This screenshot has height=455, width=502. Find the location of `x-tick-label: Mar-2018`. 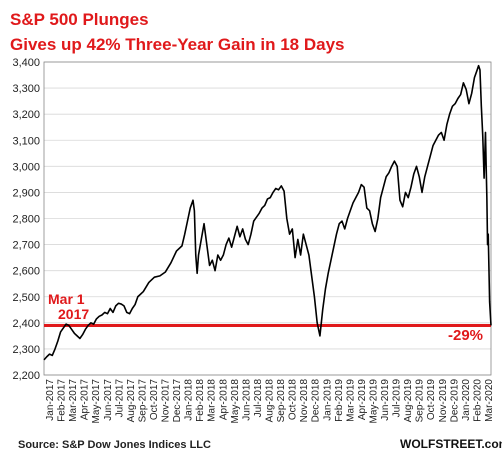

x-tick-label: Mar-2018 is located at coordinates (212, 400).